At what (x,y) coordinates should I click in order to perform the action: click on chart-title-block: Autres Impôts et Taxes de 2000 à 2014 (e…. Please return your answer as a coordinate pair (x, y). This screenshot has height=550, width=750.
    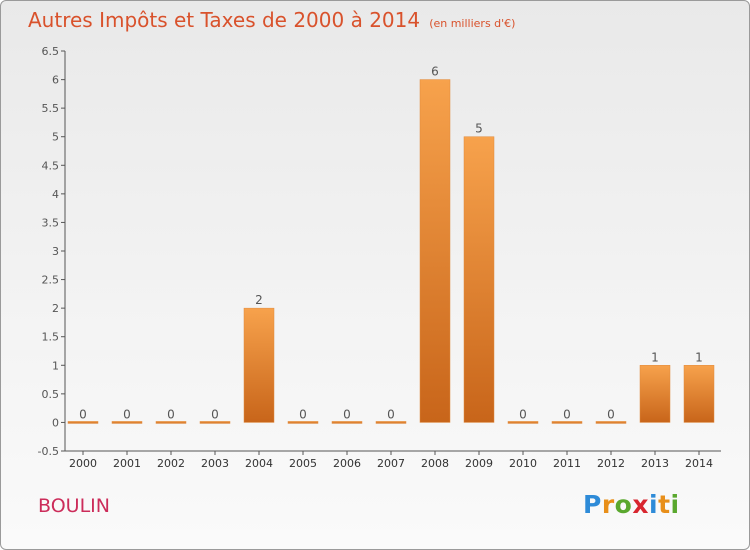
    Looking at the image, I should click on (271, 20).